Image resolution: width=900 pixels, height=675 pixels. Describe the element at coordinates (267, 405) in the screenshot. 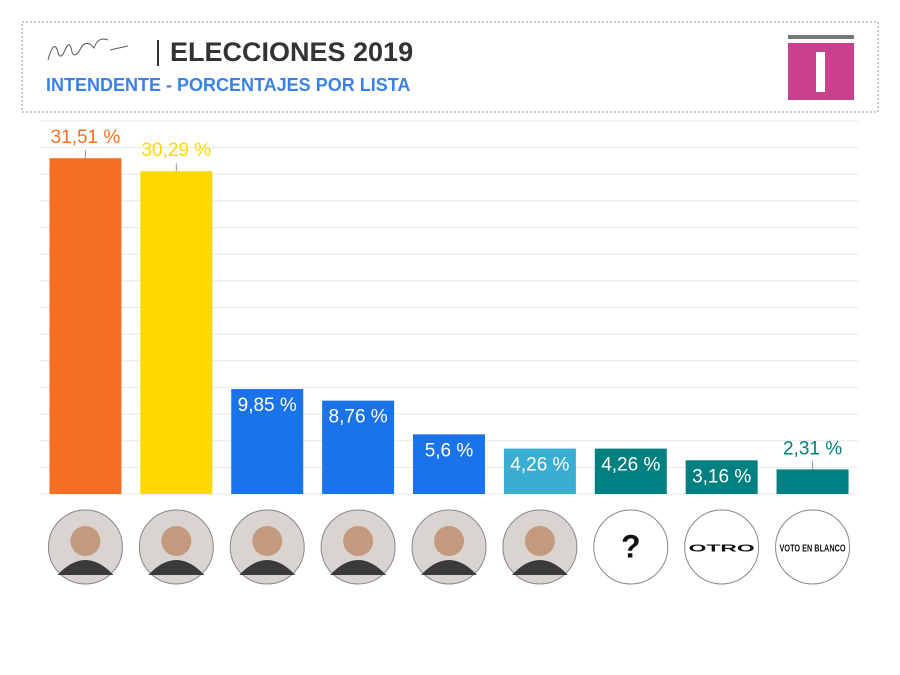

I see `value-label: 9,85 %` at that location.